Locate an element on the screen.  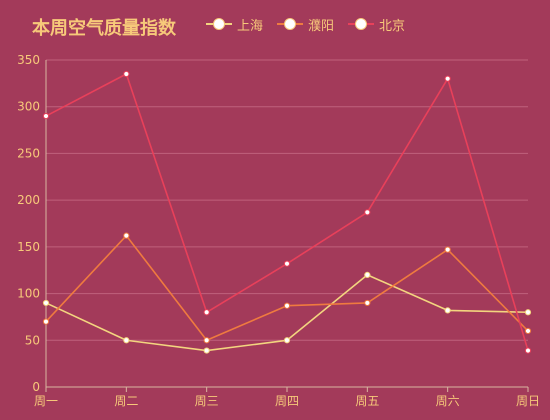
x-tick-label: 周一 is located at coordinates (46, 401).